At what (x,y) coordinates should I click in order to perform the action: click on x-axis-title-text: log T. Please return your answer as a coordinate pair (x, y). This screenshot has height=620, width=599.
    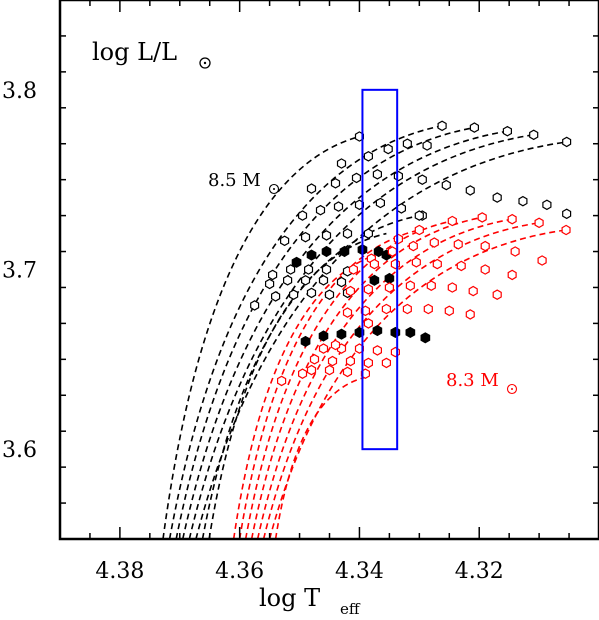
    Looking at the image, I should click on (289, 598).